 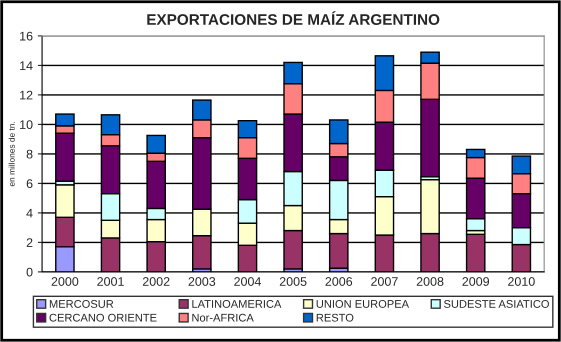 I want to click on y-tick-label: 14, so click(x=26, y=65).